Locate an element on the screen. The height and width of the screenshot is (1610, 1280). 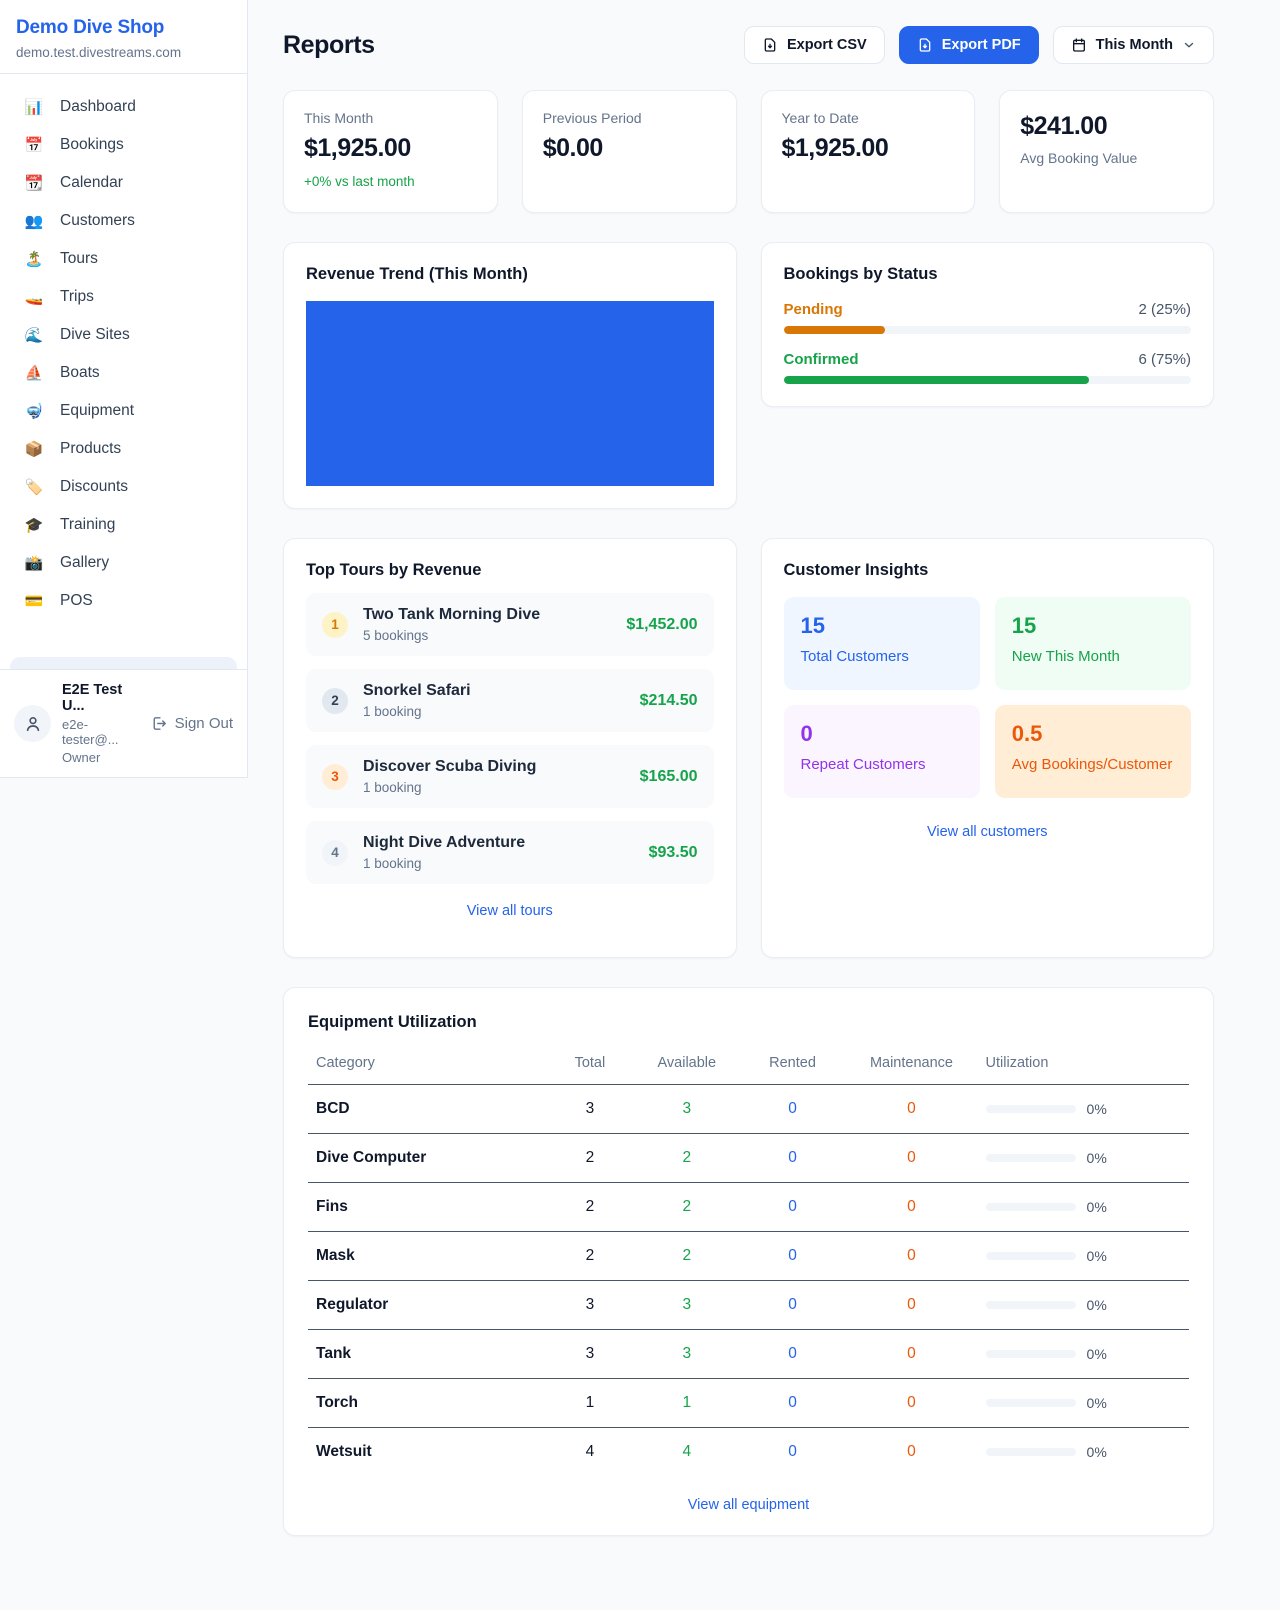
stat-label: Previous Period is located at coordinates (592, 118).